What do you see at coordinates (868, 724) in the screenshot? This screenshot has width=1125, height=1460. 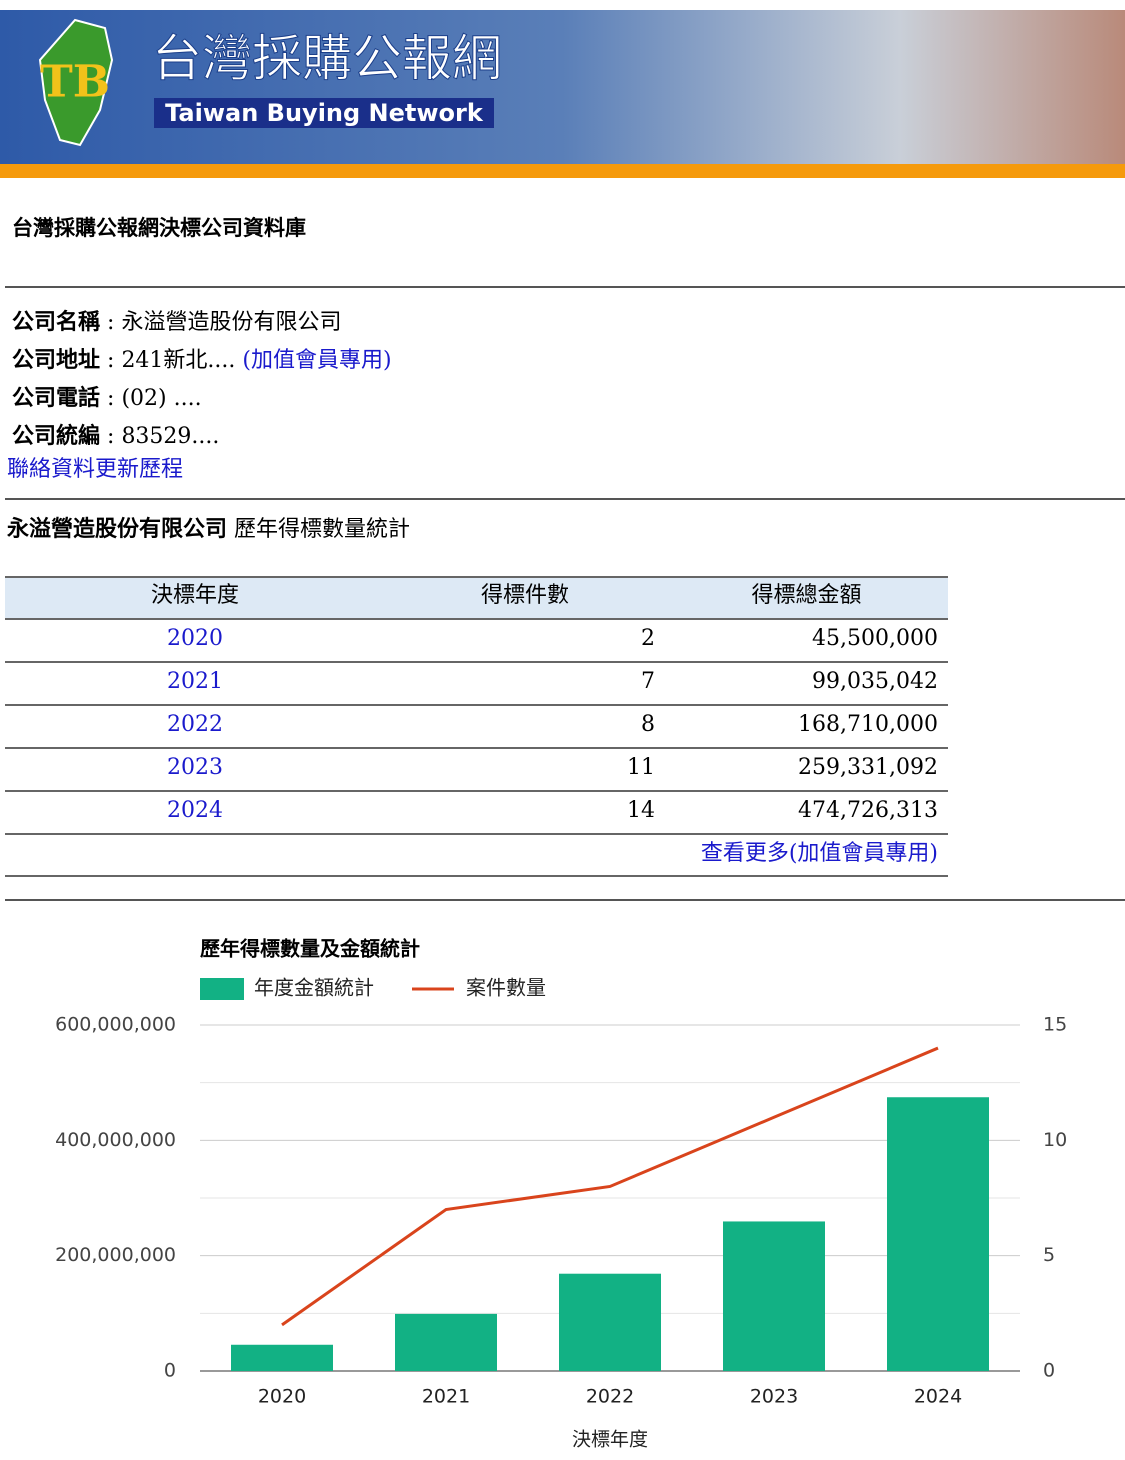 I see `table-cell: 168,710,000` at bounding box center [868, 724].